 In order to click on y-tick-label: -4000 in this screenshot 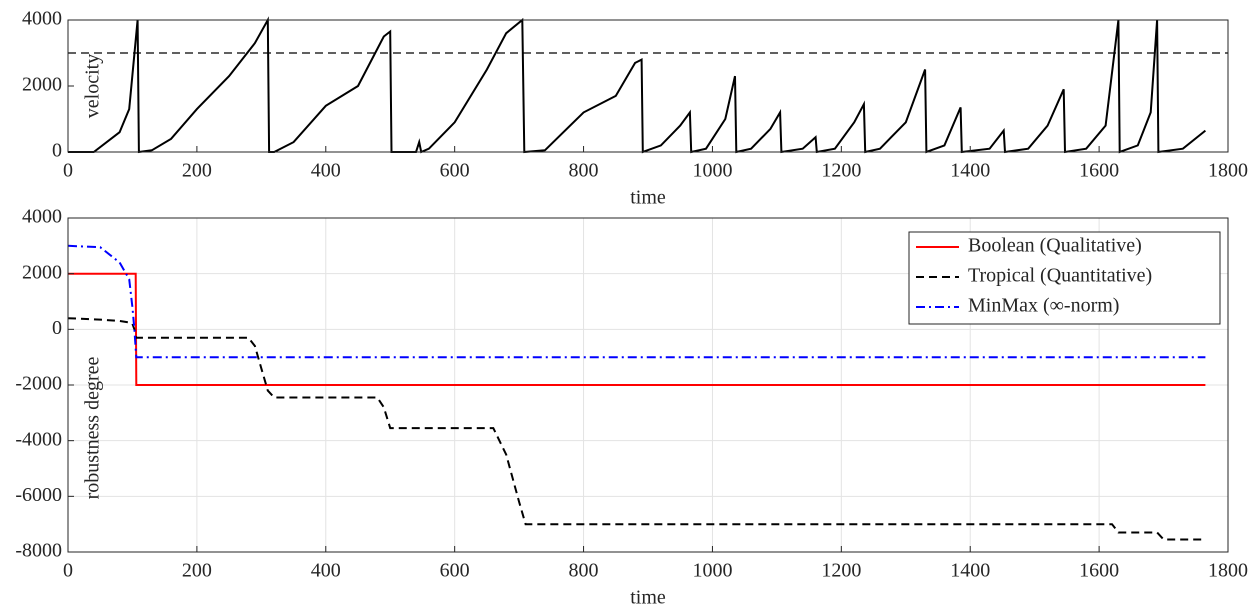, I will do `click(38, 439)`.